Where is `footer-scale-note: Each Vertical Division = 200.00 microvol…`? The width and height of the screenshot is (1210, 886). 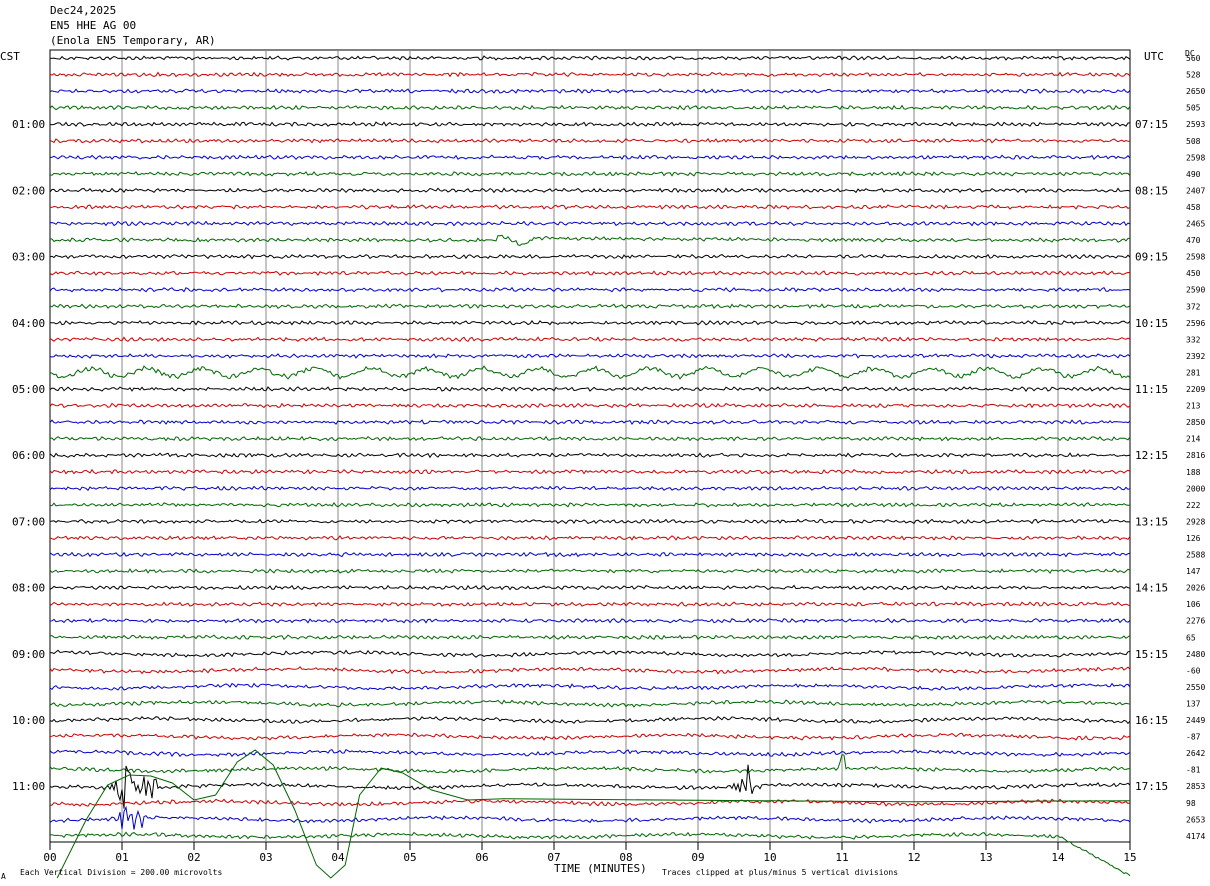 footer-scale-note: Each Vertical Division = 200.00 microvol… is located at coordinates (121, 872).